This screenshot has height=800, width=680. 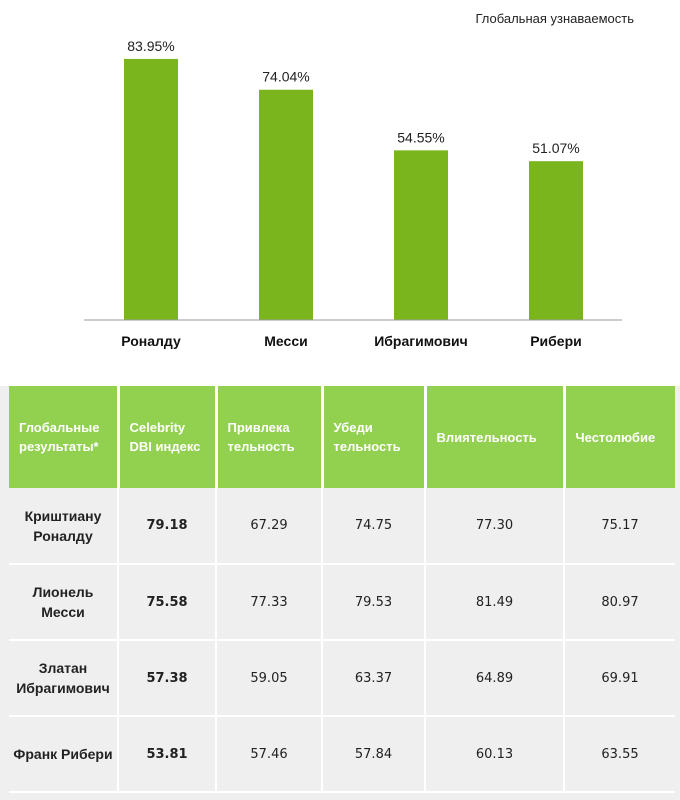 What do you see at coordinates (421, 341) in the screenshot?
I see `category-label: Ибрагимович` at bounding box center [421, 341].